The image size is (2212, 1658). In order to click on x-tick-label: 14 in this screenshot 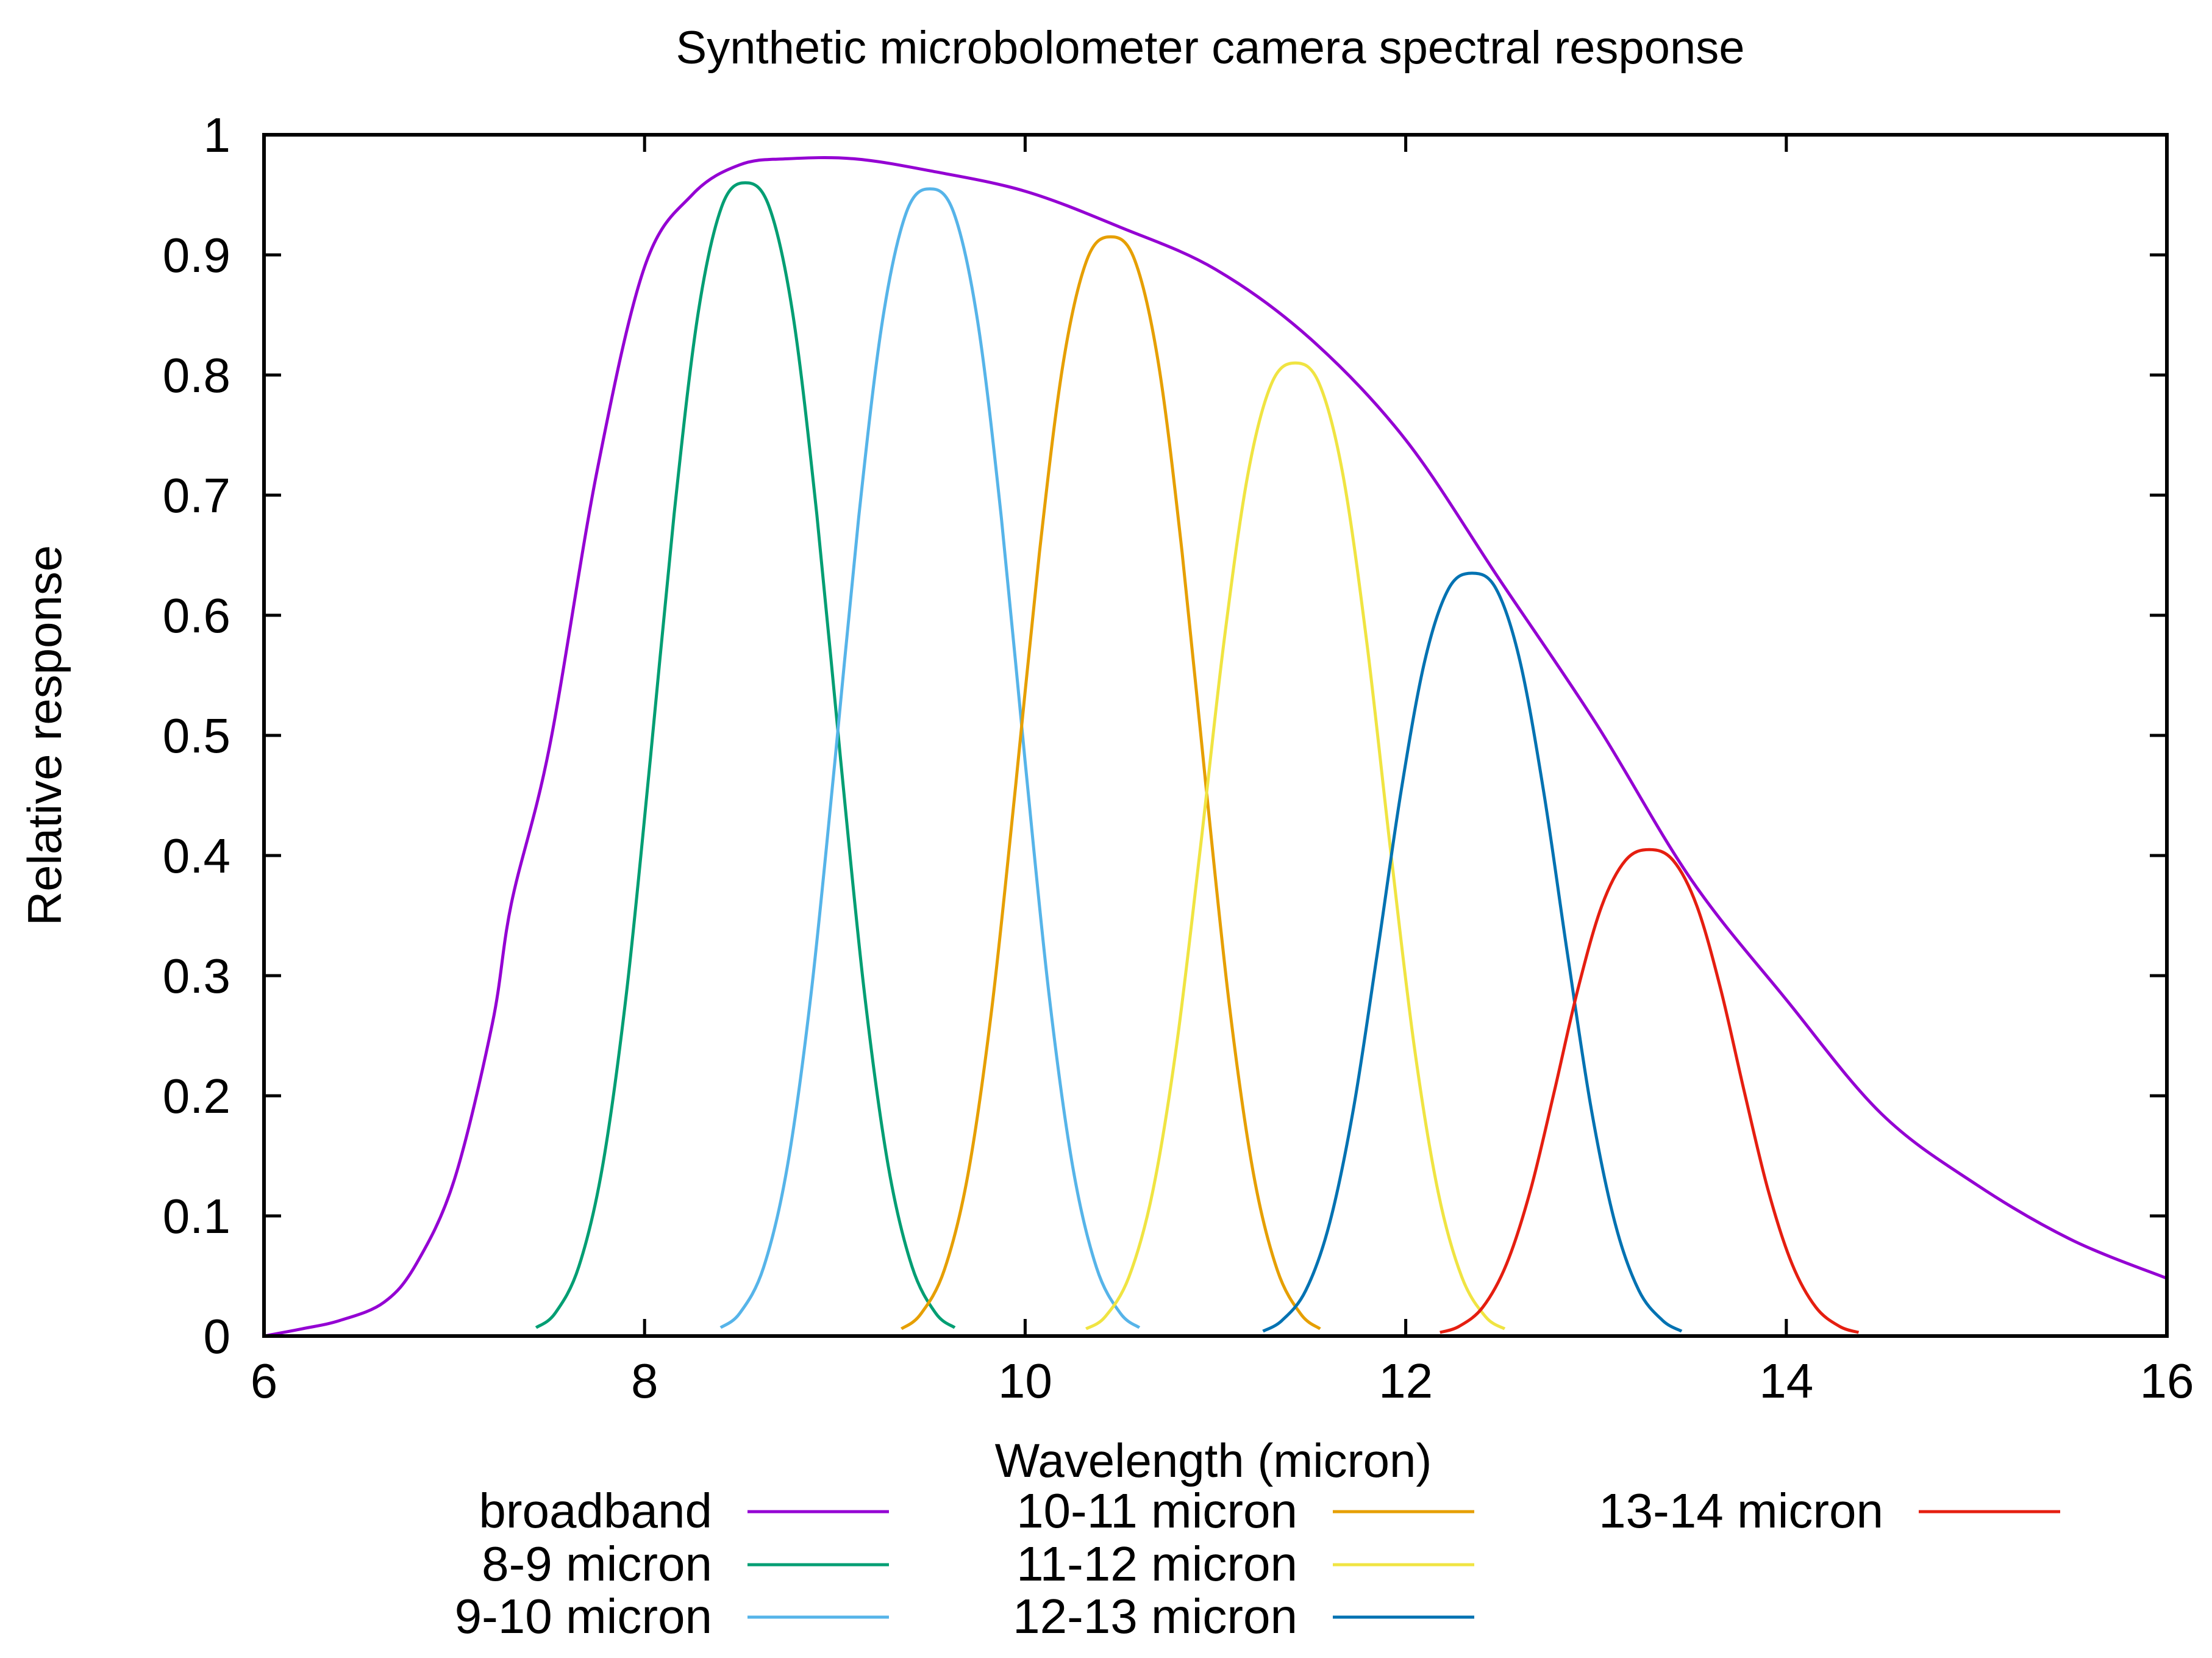, I will do `click(1786, 1381)`.